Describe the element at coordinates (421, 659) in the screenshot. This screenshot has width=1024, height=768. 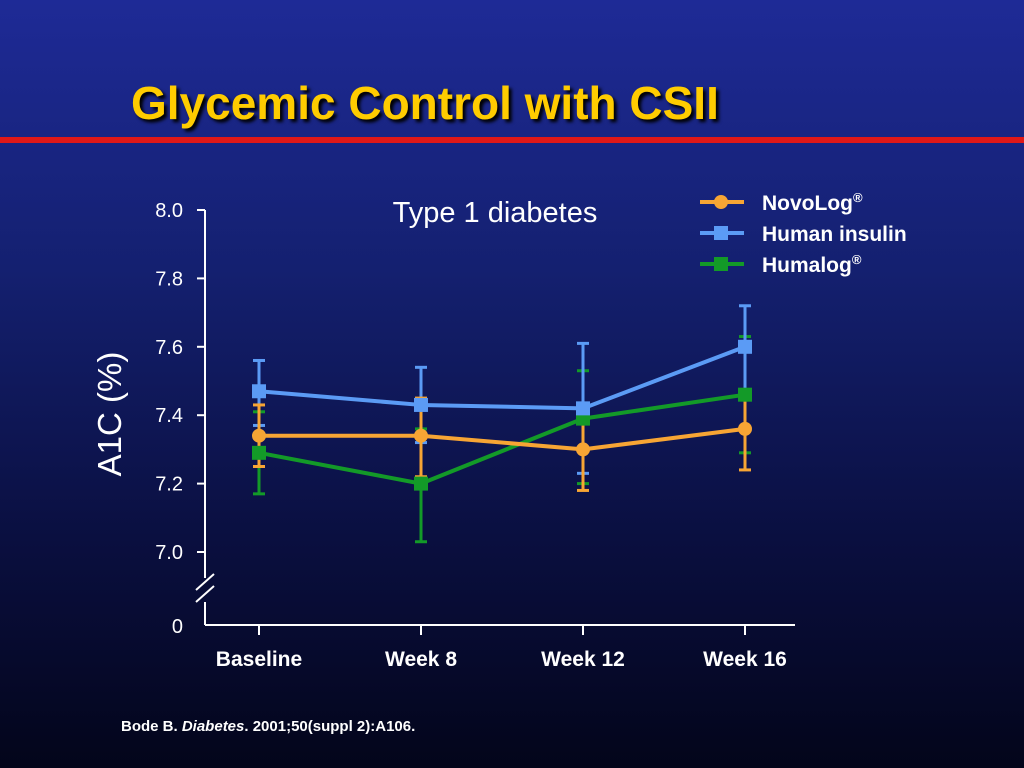
I see `x-tick-label: Week 8` at that location.